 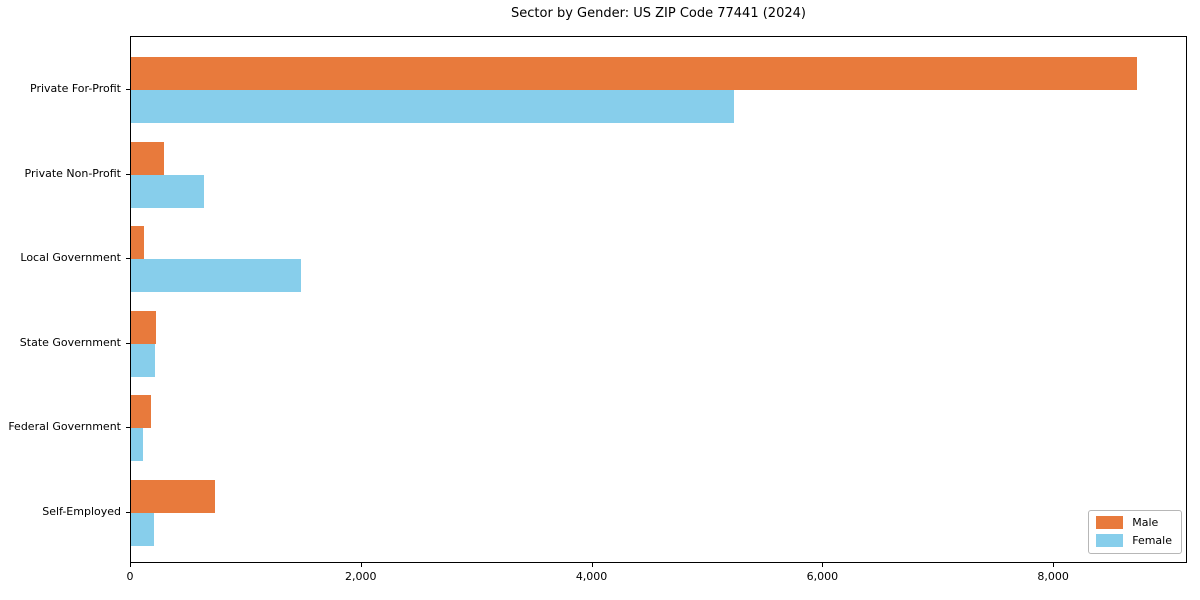 I want to click on bar-female-private-non-profit, so click(x=168, y=191).